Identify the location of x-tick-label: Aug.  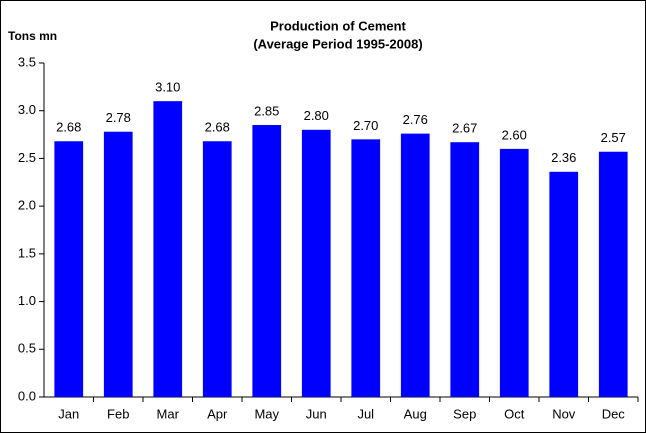
(415, 413).